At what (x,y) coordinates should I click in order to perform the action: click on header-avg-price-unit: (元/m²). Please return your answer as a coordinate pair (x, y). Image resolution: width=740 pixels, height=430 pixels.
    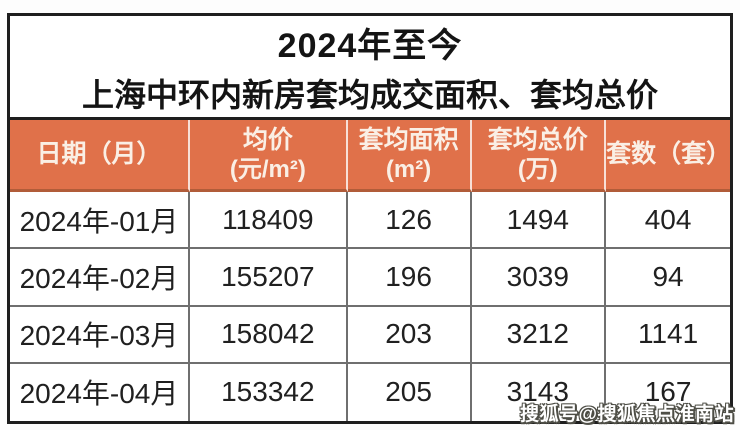
    Looking at the image, I should click on (267, 170).